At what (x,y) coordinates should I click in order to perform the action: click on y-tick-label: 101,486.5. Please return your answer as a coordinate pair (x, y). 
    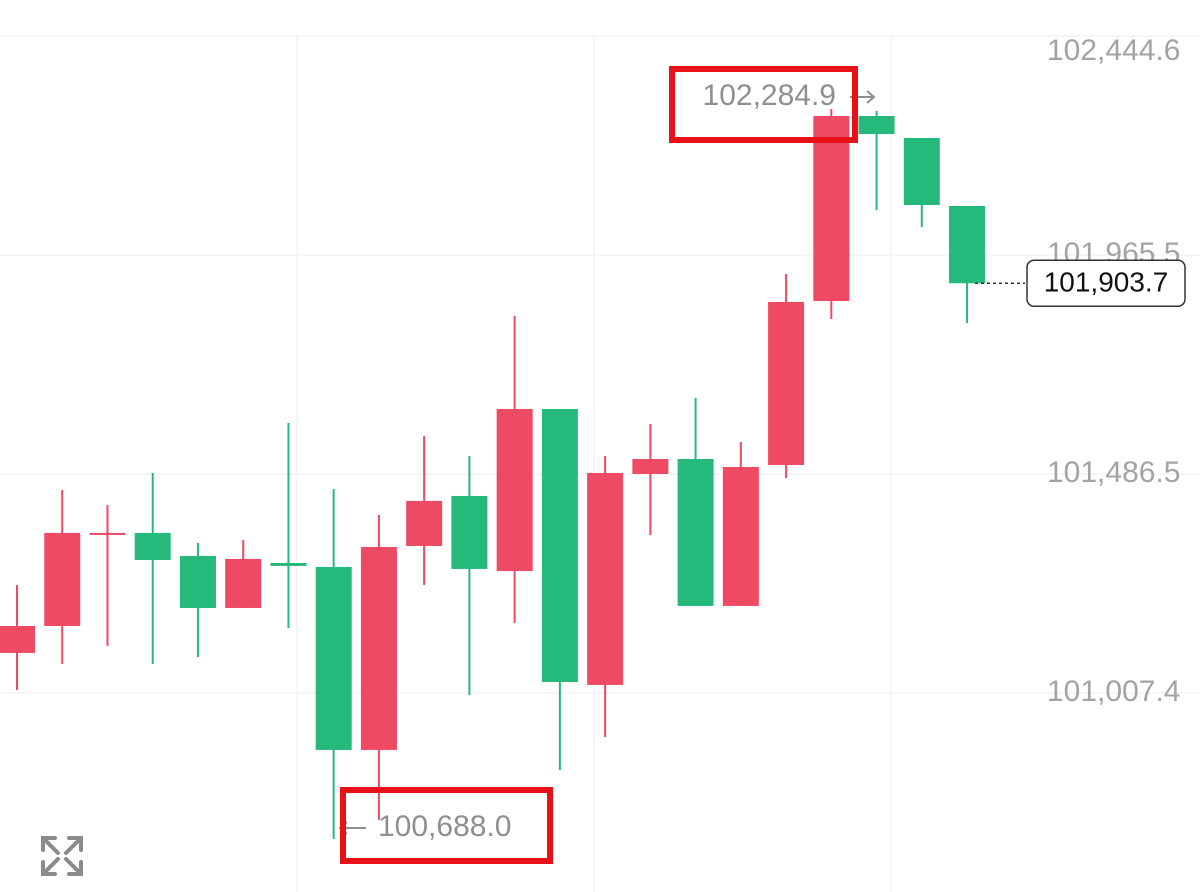
    Looking at the image, I should click on (1113, 472).